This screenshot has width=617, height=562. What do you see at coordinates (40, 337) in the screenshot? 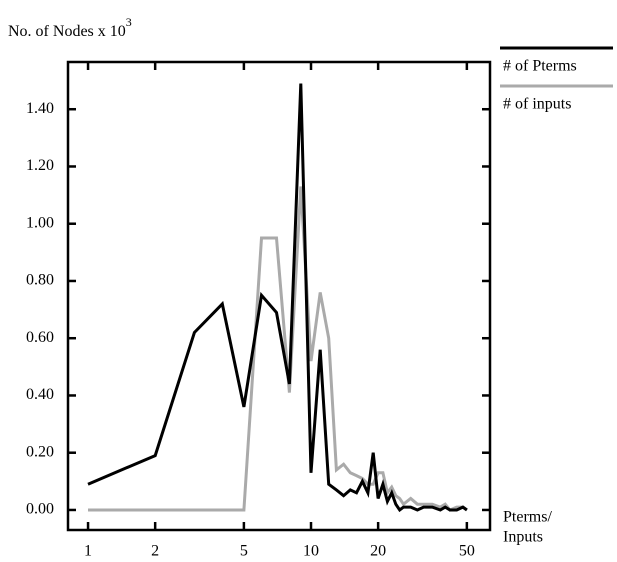
I see `y-tick-label: 0.60` at bounding box center [40, 337].